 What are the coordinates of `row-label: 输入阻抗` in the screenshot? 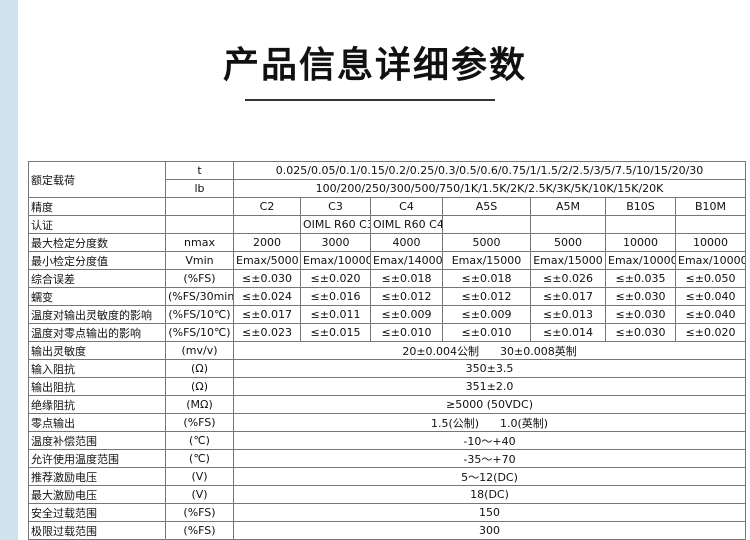 It's located at (97, 368).